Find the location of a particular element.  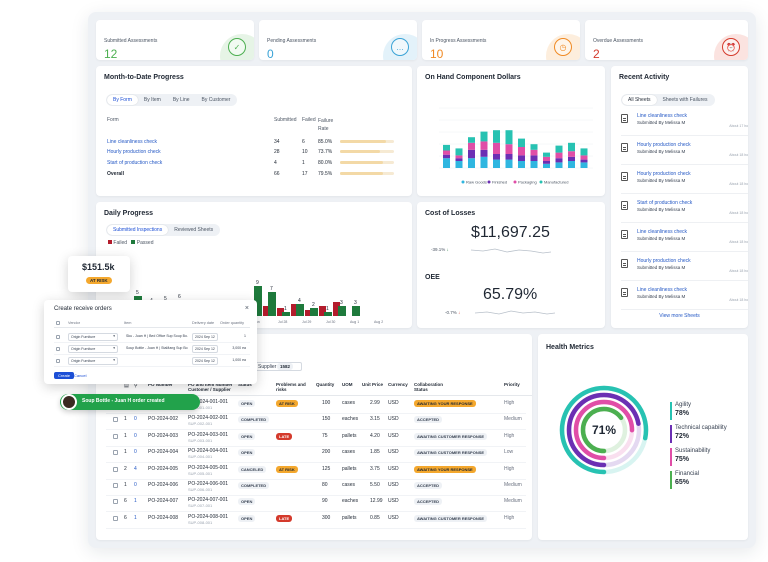

mtd-row-form: Hourly production check is located at coordinates (134, 152).